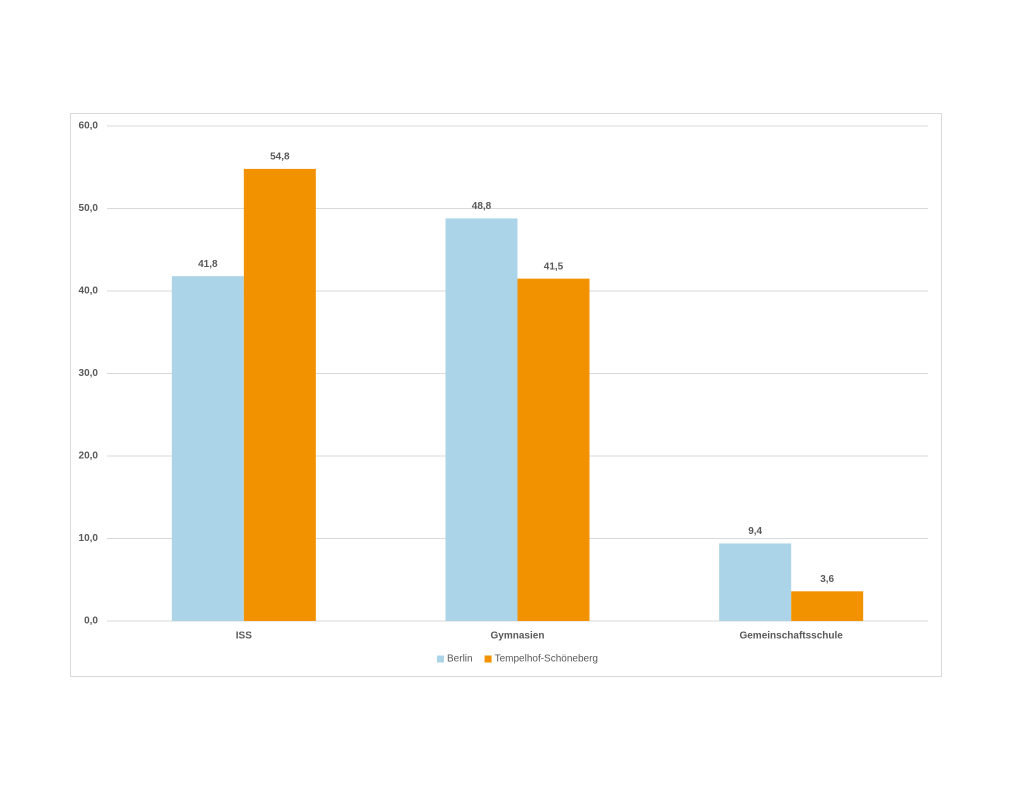 The image size is (1024, 791). What do you see at coordinates (89, 538) in the screenshot?
I see `y-tick-label: 10,0` at bounding box center [89, 538].